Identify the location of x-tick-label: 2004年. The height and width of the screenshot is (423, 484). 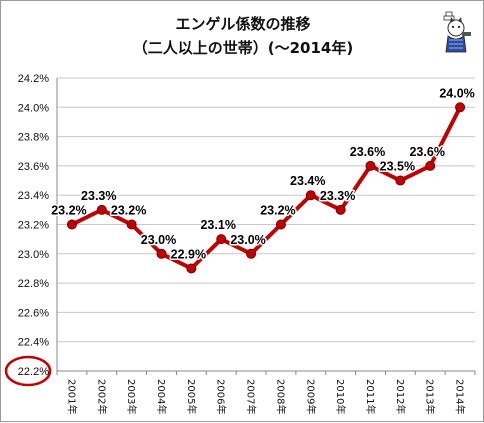
(161, 396).